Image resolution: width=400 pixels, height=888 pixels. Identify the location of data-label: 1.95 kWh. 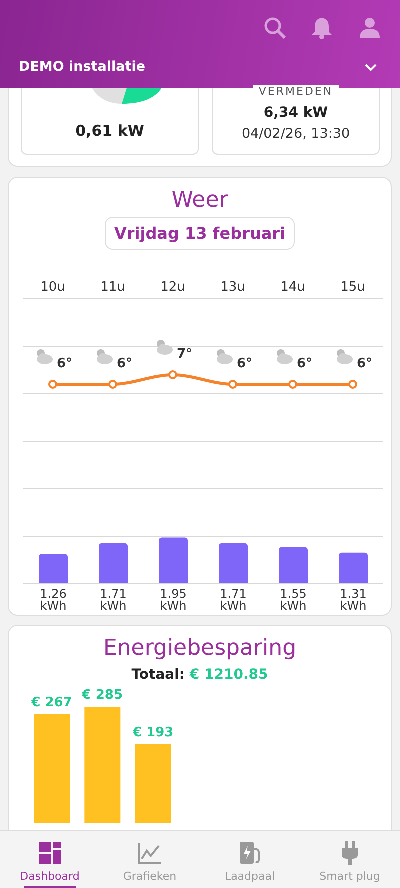
(173, 600).